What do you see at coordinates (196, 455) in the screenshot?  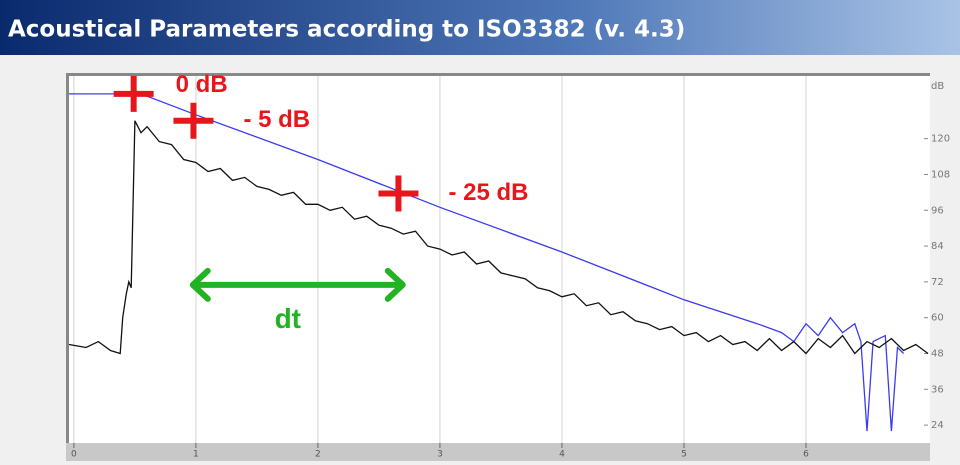 I see `x-tick-label: 1` at bounding box center [196, 455].